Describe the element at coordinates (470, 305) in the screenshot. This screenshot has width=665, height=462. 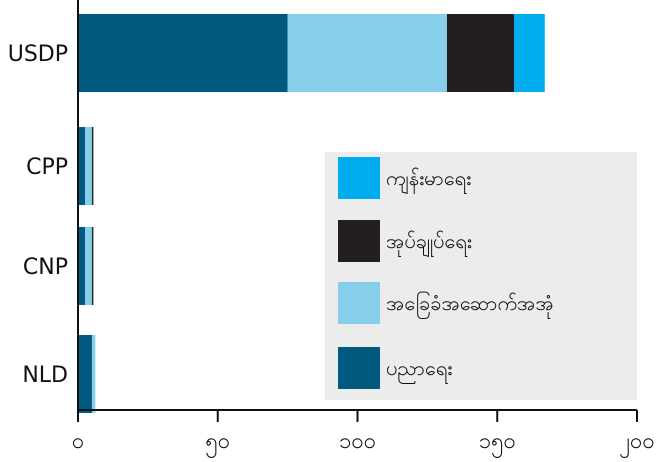
I see `legend-label-1: အခြေခံအဆောက်အအုံ` at that location.